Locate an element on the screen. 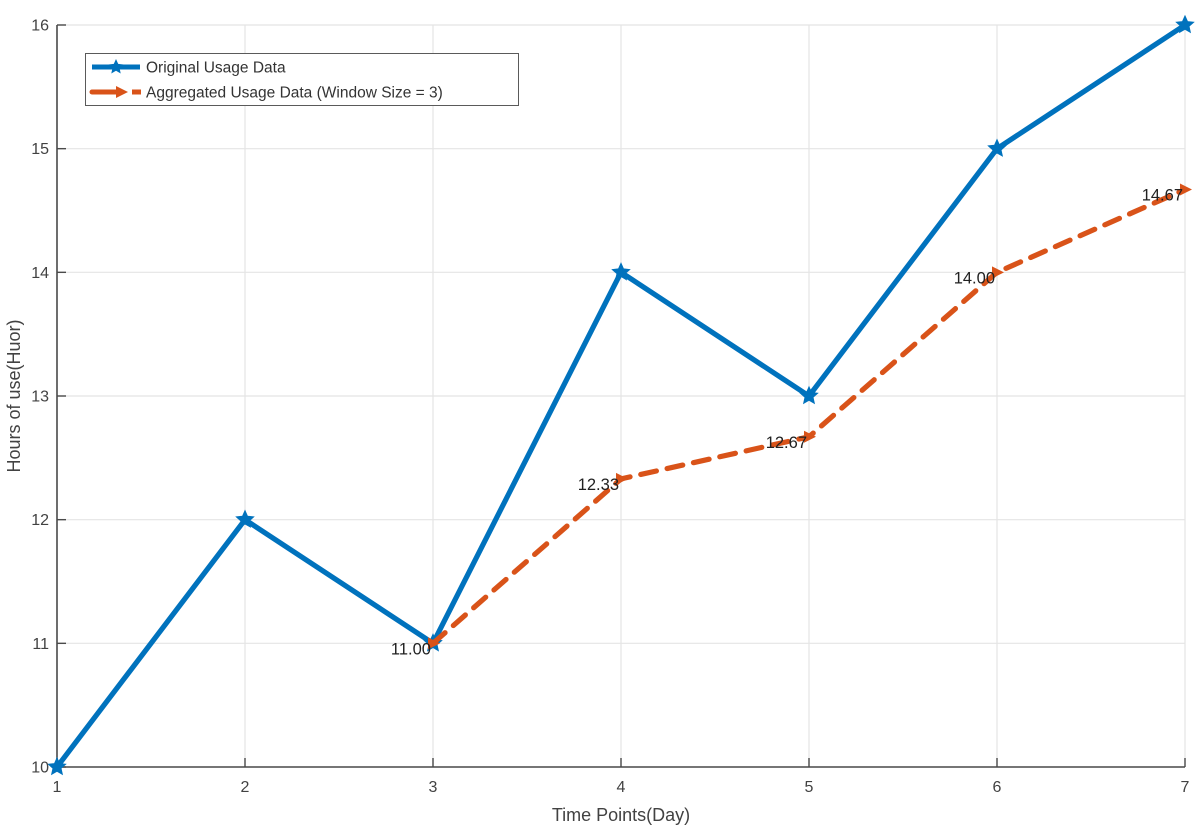 The width and height of the screenshot is (1200, 829). x-tick-label: 7 is located at coordinates (1185, 787).